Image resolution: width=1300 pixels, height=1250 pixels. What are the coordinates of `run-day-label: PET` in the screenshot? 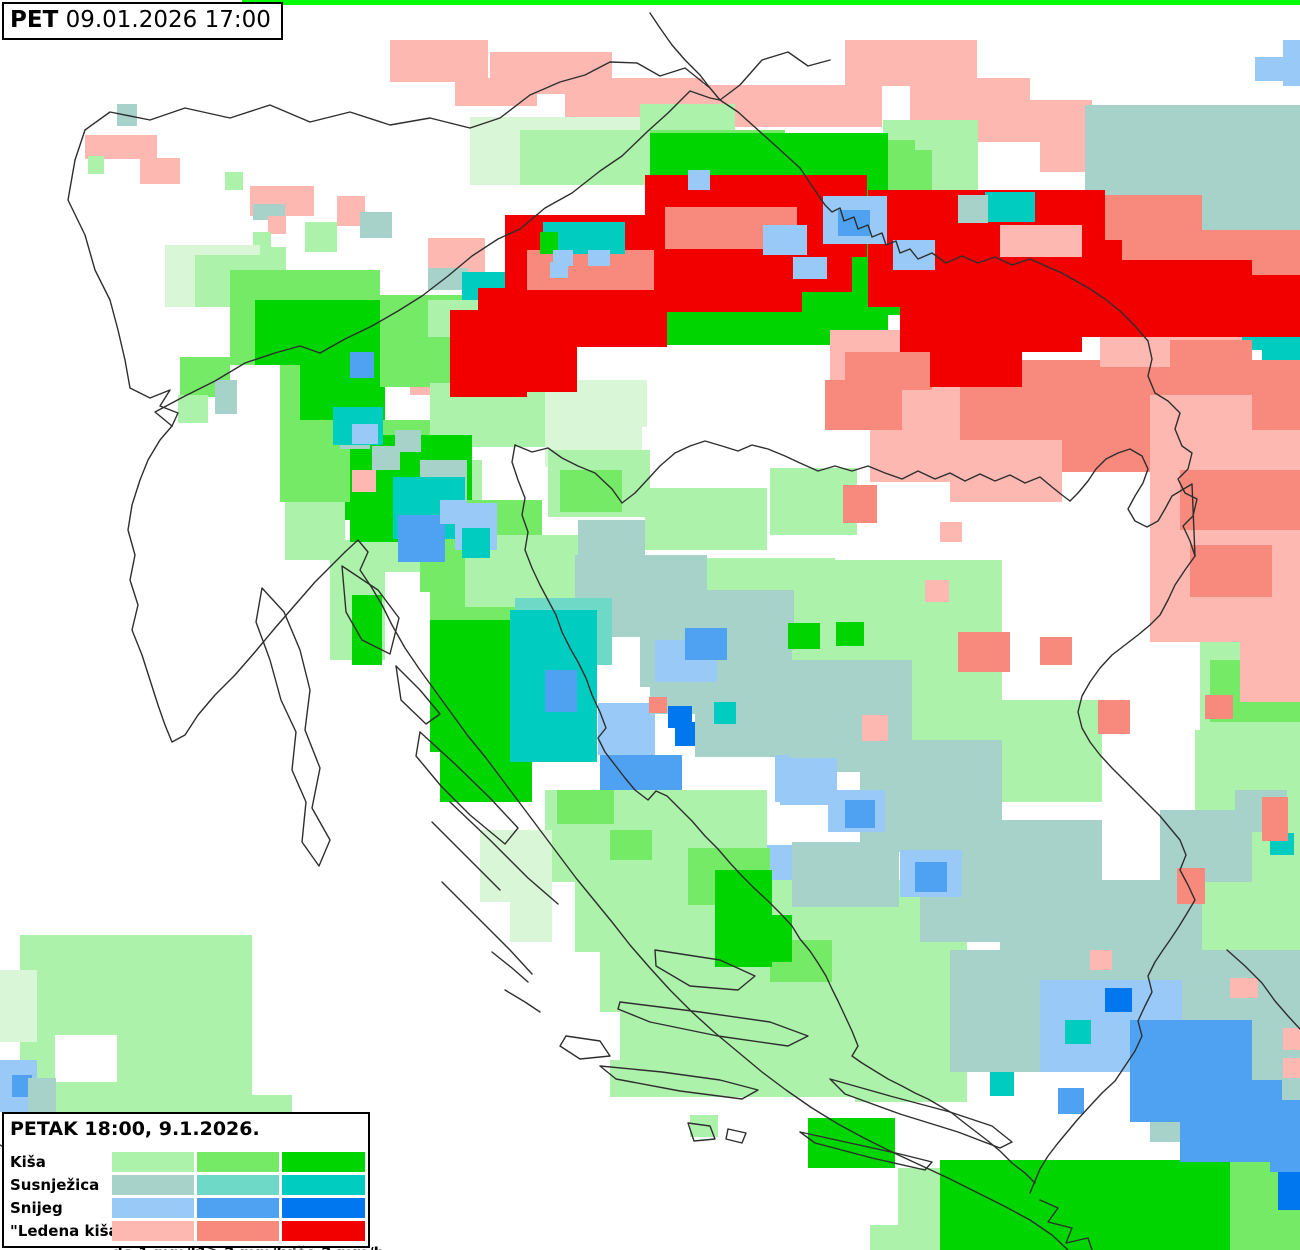 It's located at (34, 20).